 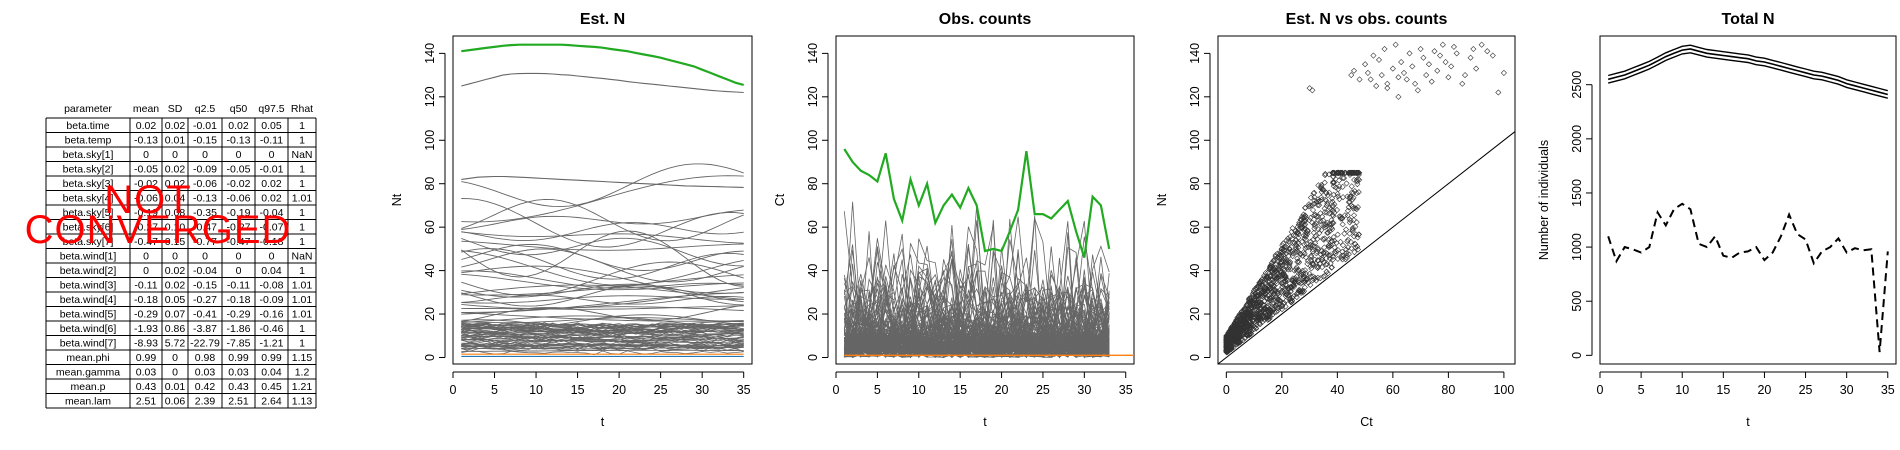 What do you see at coordinates (146, 300) in the screenshot?
I see `table-cell: -0.18` at bounding box center [146, 300].